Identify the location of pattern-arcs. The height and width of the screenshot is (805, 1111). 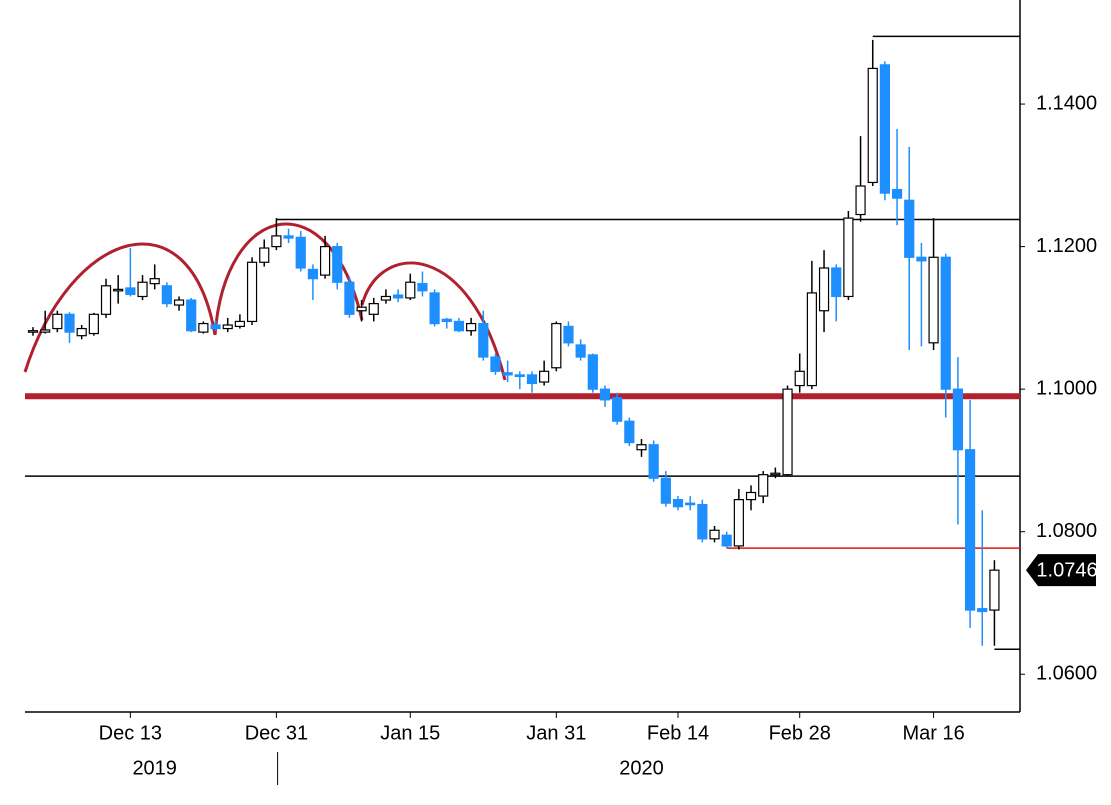
(265, 301).